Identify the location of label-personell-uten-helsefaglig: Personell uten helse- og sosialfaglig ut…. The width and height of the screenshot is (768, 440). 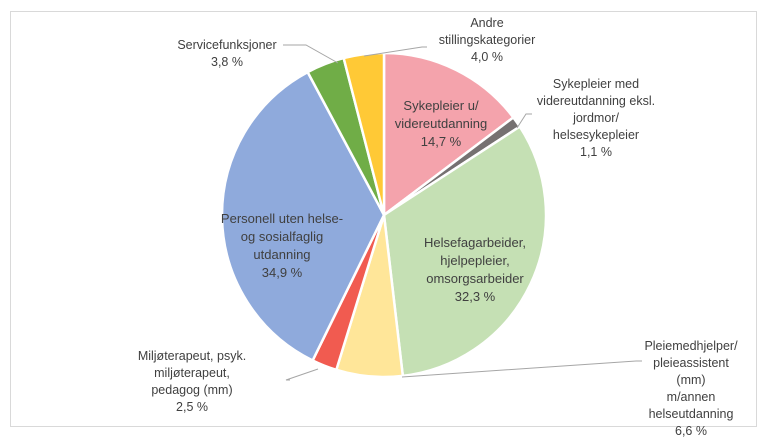
(282, 245).